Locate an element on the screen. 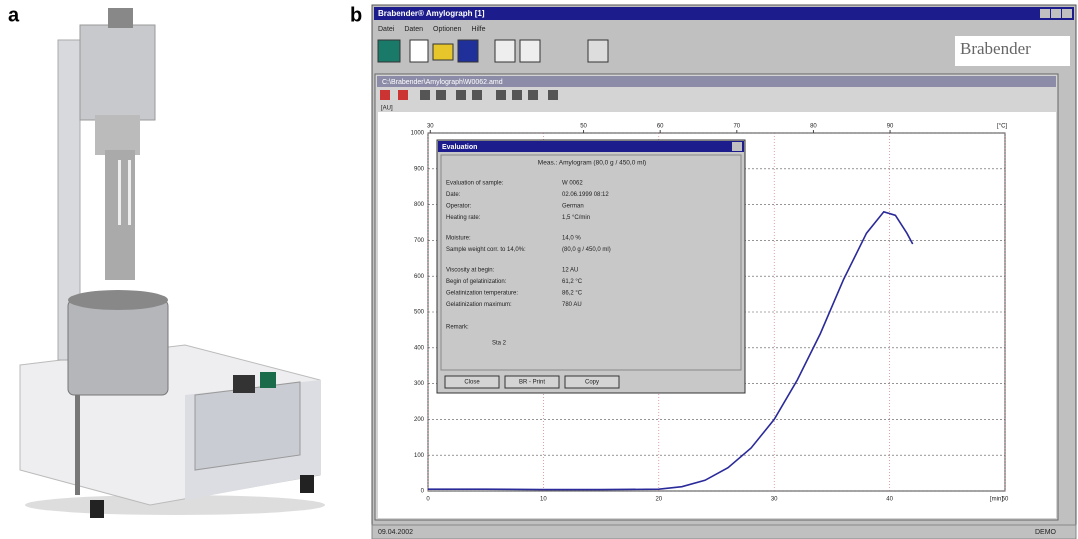 This screenshot has height=539, width=1078. x-tick-label: 10 is located at coordinates (543, 500).